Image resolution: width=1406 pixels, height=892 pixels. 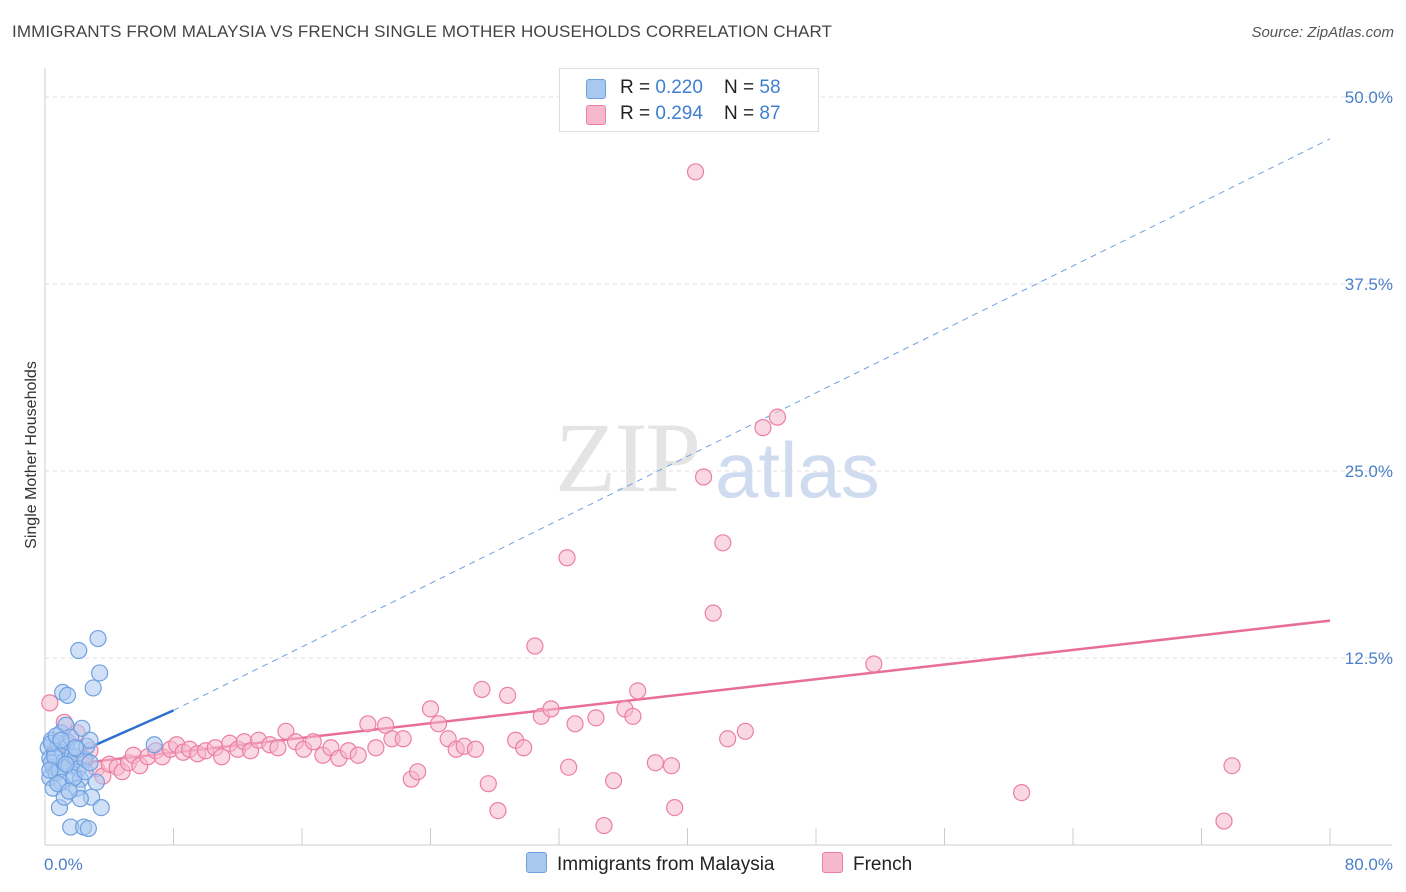 I want to click on legend-swatch-french, so click(x=596, y=115).